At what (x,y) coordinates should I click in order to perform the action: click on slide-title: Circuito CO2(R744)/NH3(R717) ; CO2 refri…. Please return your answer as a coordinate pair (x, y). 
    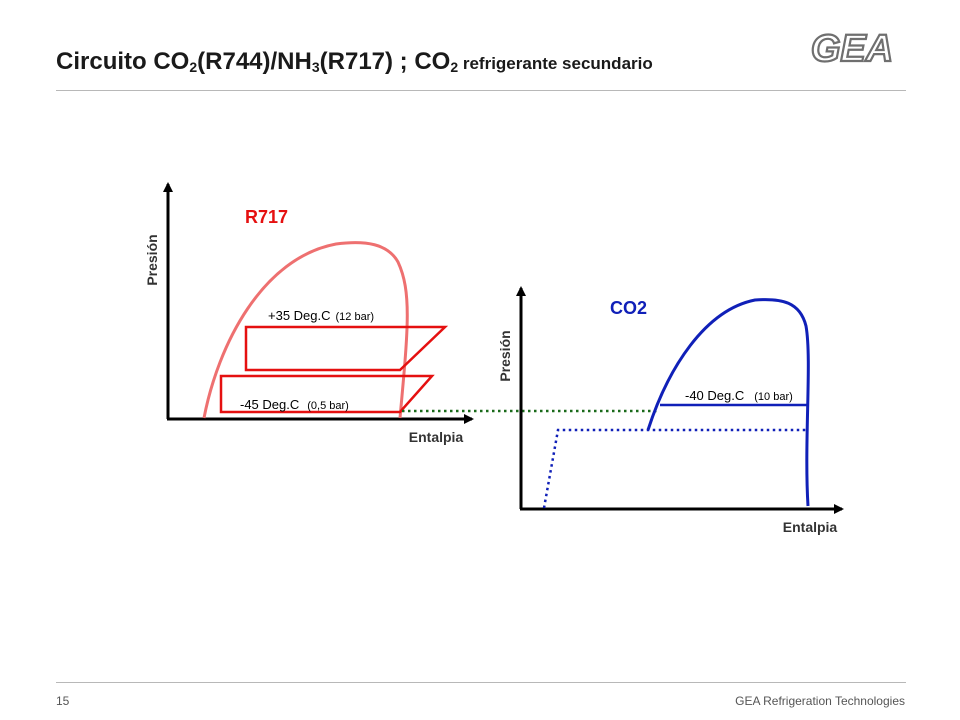
    Looking at the image, I should click on (354, 61).